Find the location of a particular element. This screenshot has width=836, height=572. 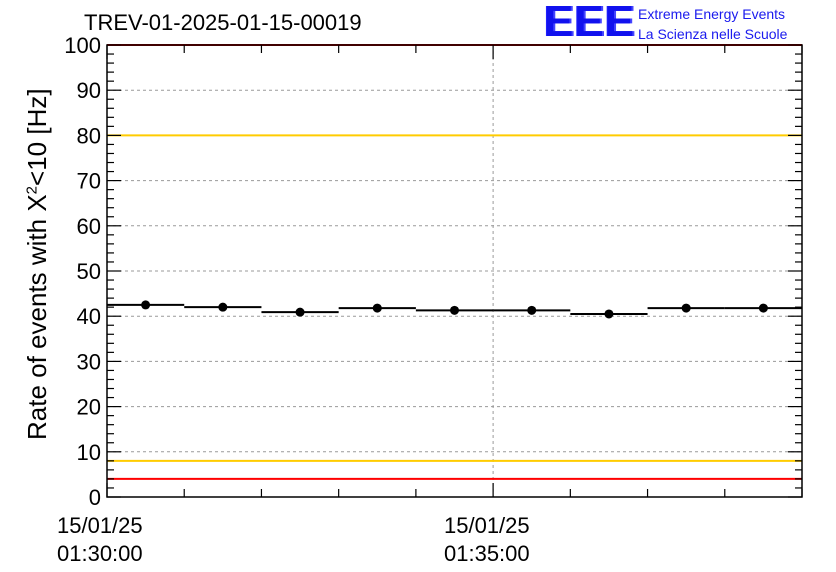

y-tick-label: 20 is located at coordinates (89, 407).